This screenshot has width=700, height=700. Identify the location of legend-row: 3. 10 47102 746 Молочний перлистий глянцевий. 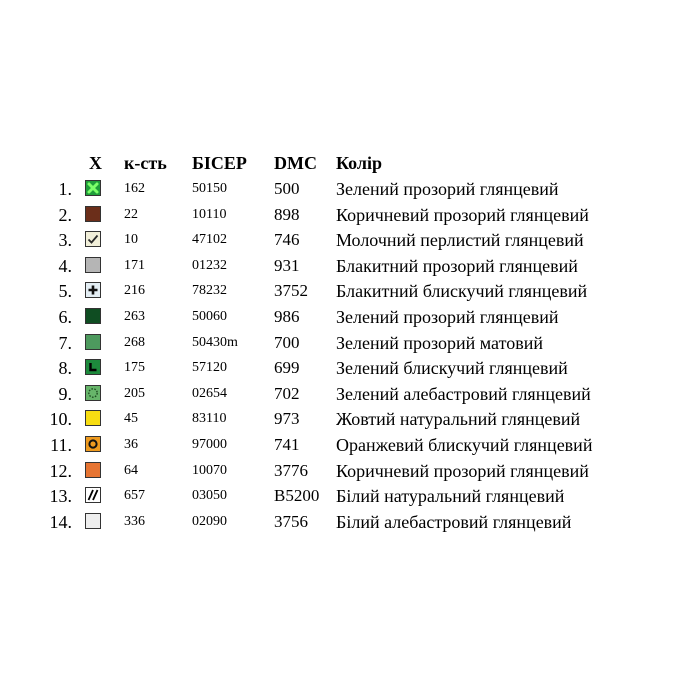
(350, 239).